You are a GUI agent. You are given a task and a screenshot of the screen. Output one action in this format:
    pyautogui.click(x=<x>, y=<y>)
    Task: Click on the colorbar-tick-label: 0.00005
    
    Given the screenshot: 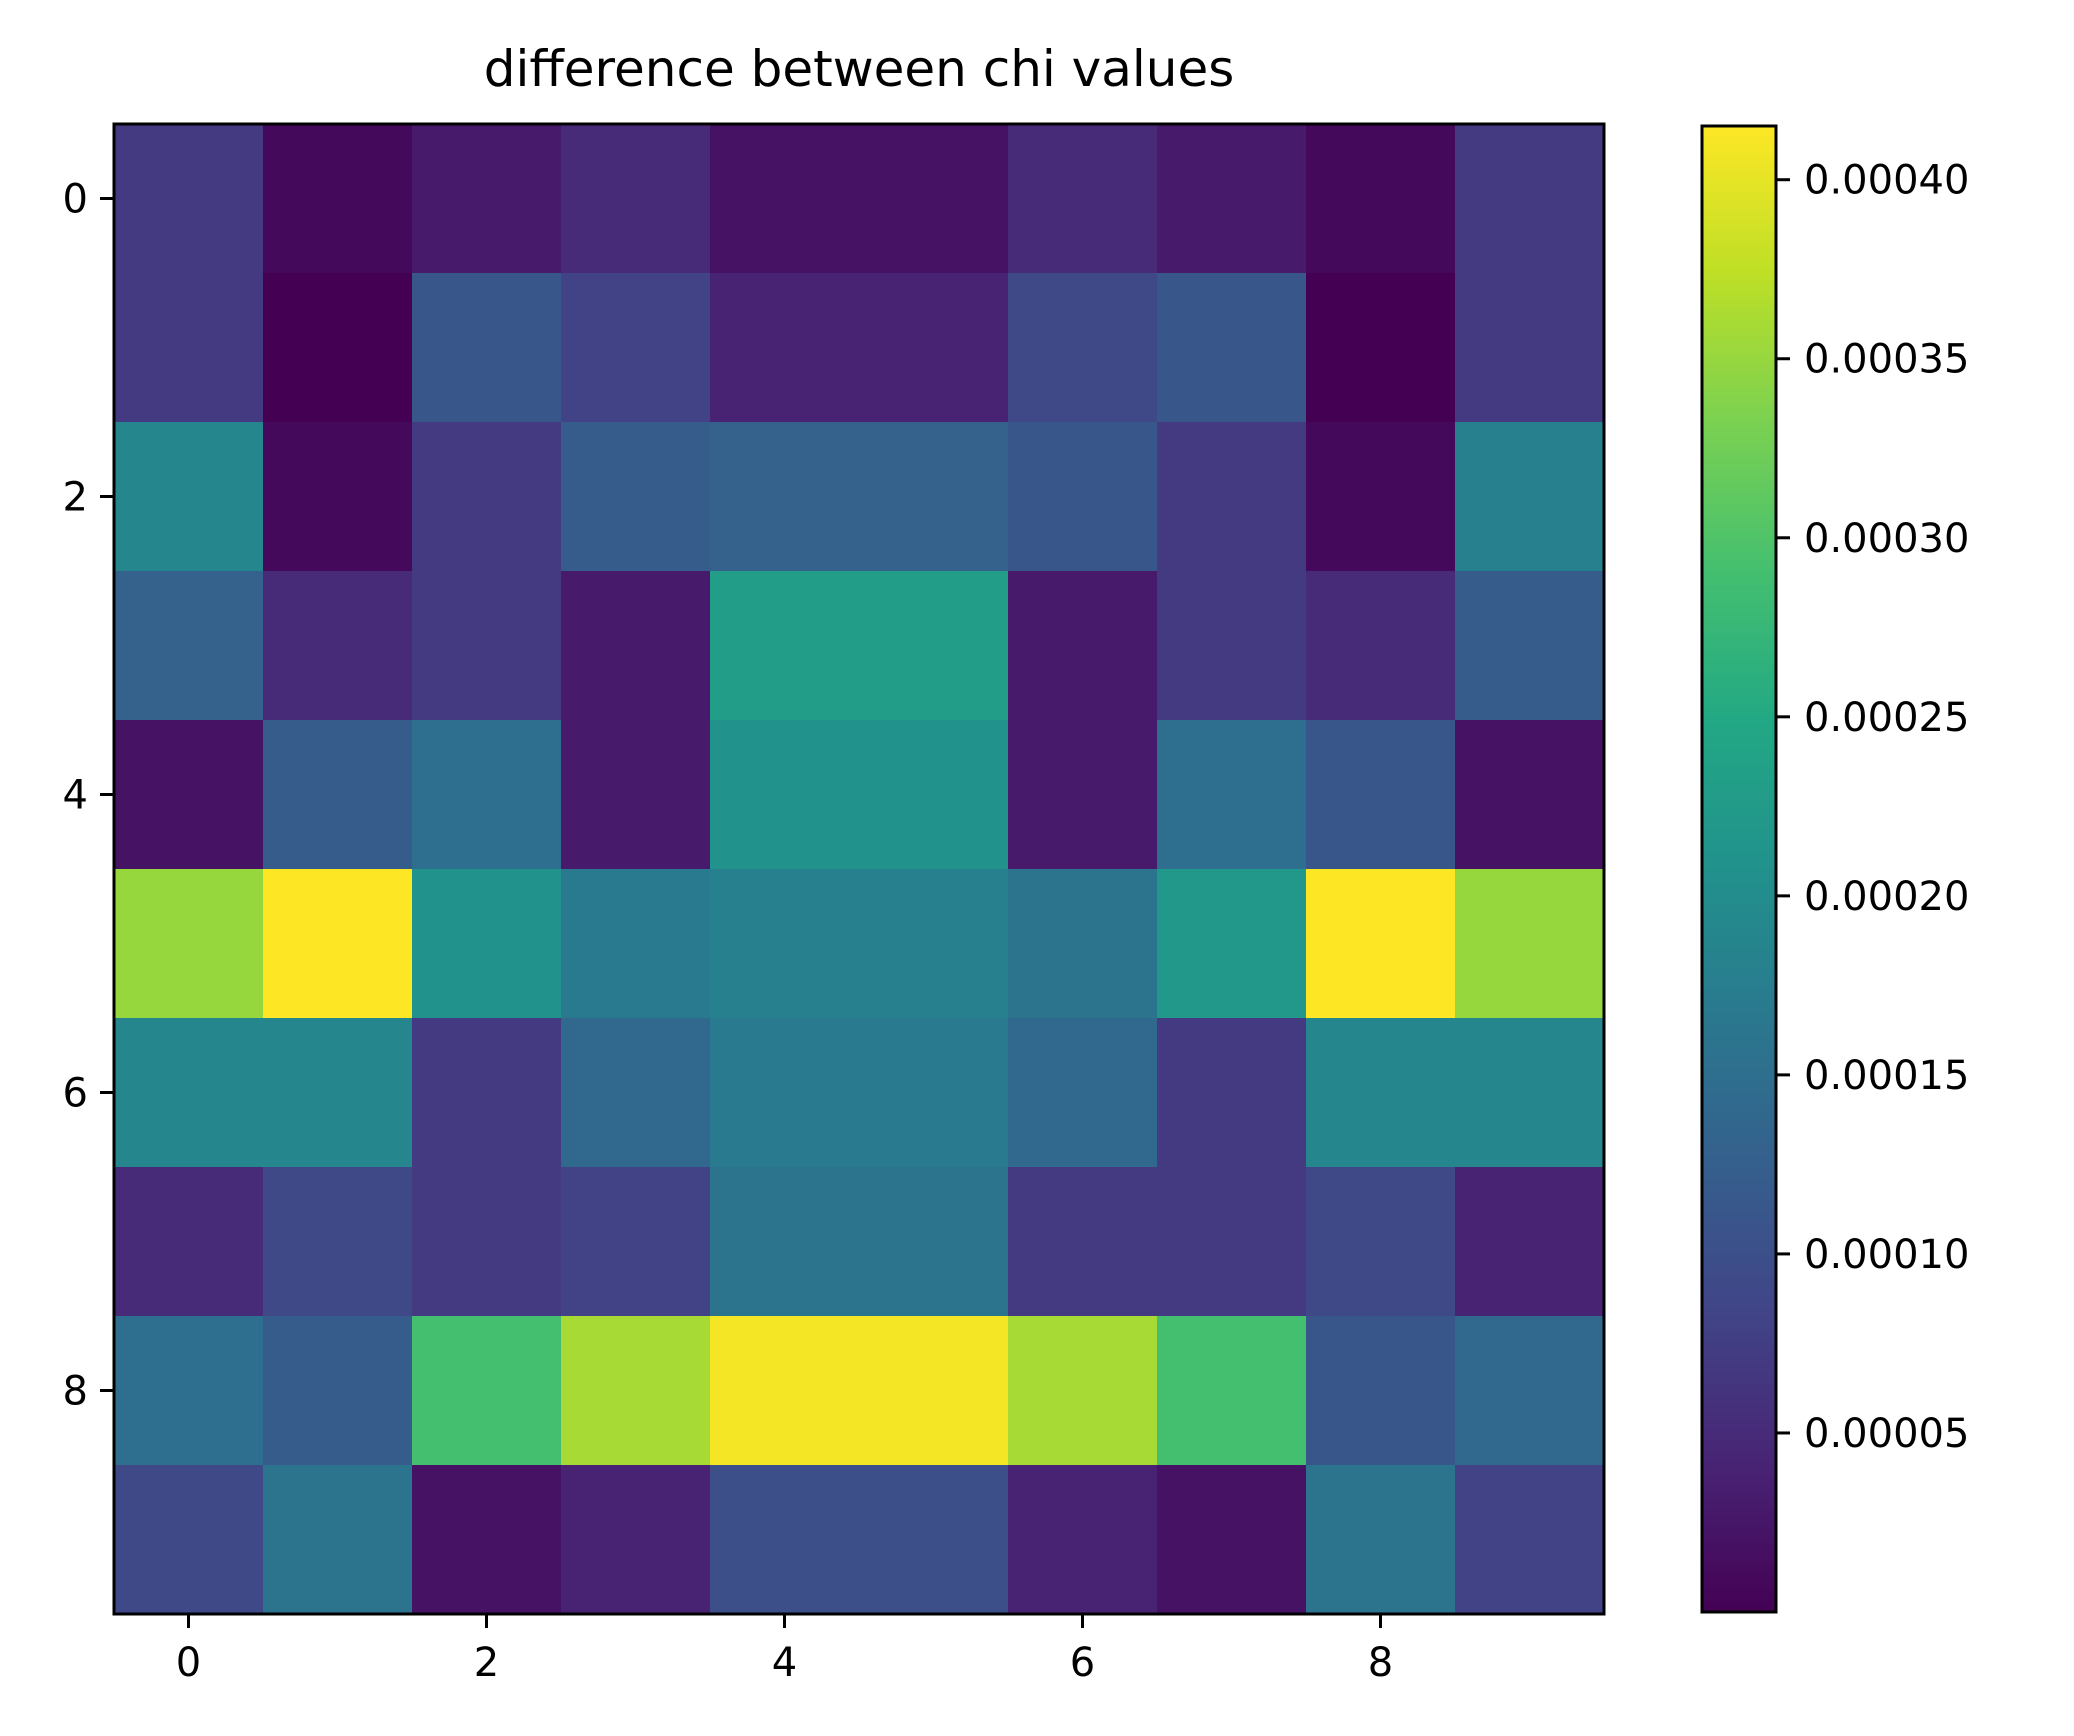 What is the action you would take?
    pyautogui.click(x=1886, y=1434)
    